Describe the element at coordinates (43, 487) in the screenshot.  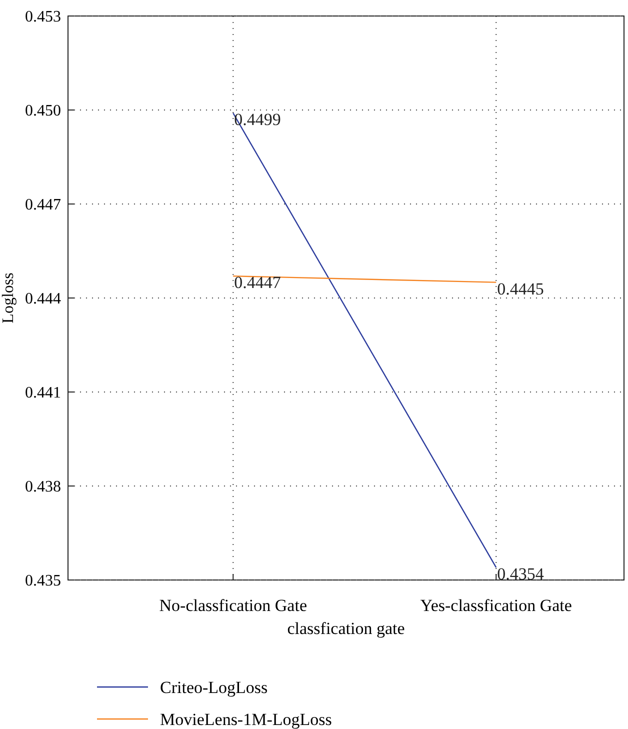
I see `y-tick-label: 0.438` at that location.